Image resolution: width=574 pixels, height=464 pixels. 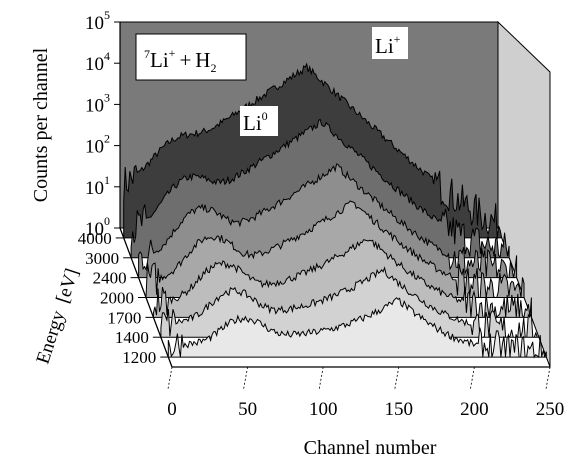 What do you see at coordinates (132, 337) in the screenshot?
I see `z-tick-label: 1400` at bounding box center [132, 337].